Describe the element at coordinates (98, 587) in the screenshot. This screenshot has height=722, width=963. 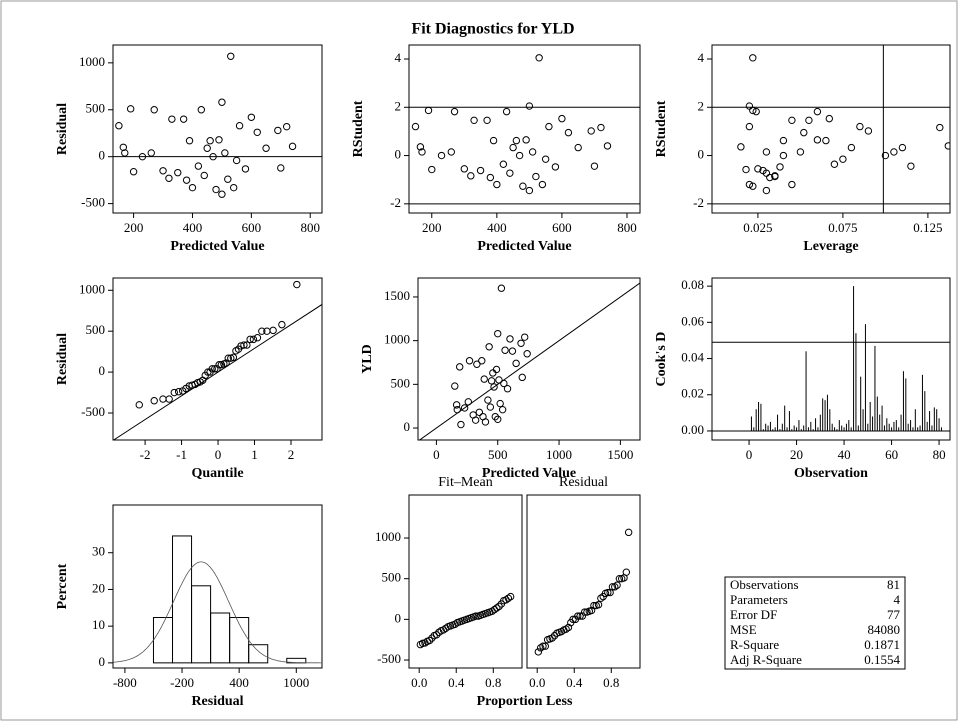
I see `y-tick-label: 20` at that location.